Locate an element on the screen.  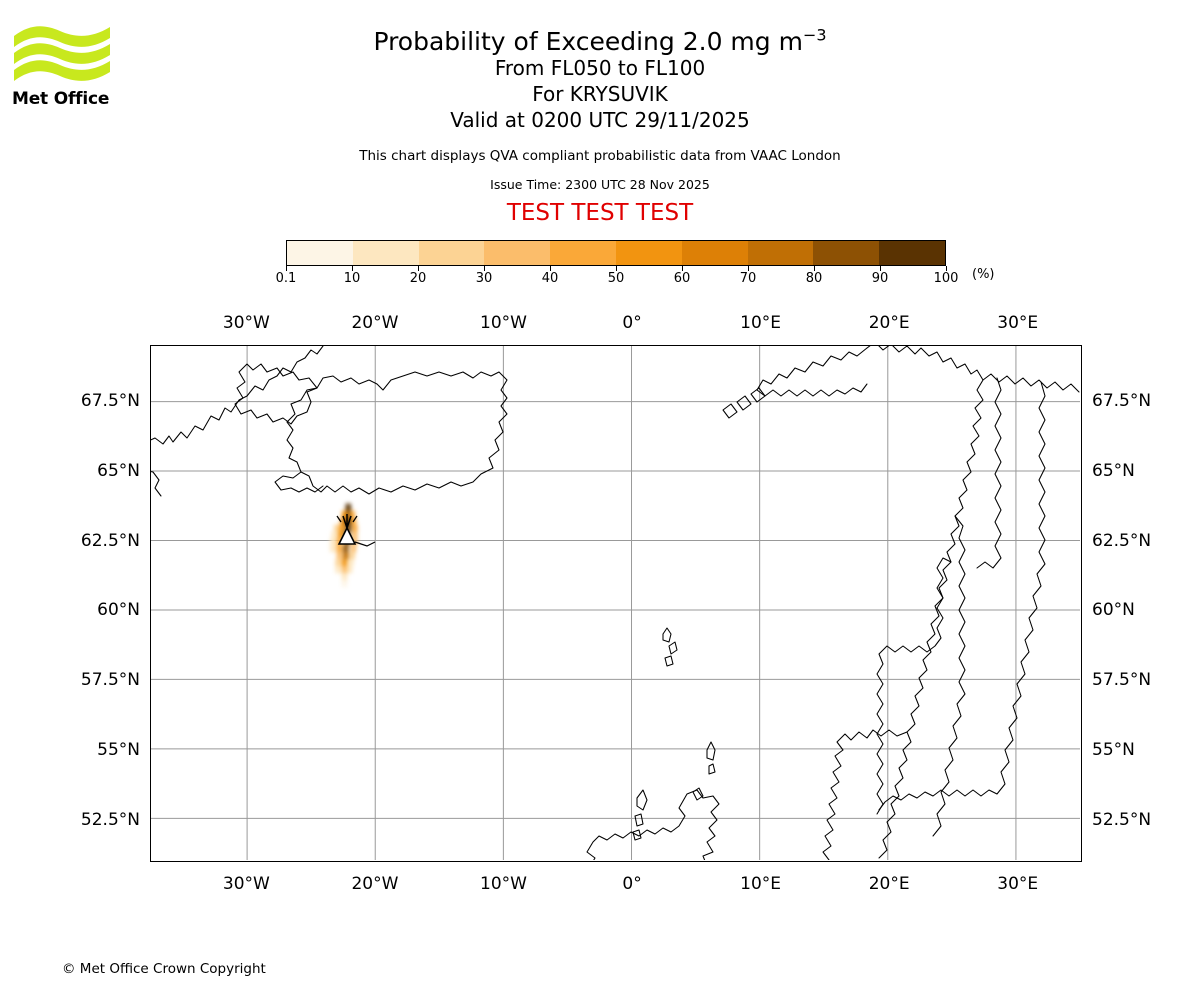
lon-label-bottom-0: 30°W is located at coordinates (246, 884).